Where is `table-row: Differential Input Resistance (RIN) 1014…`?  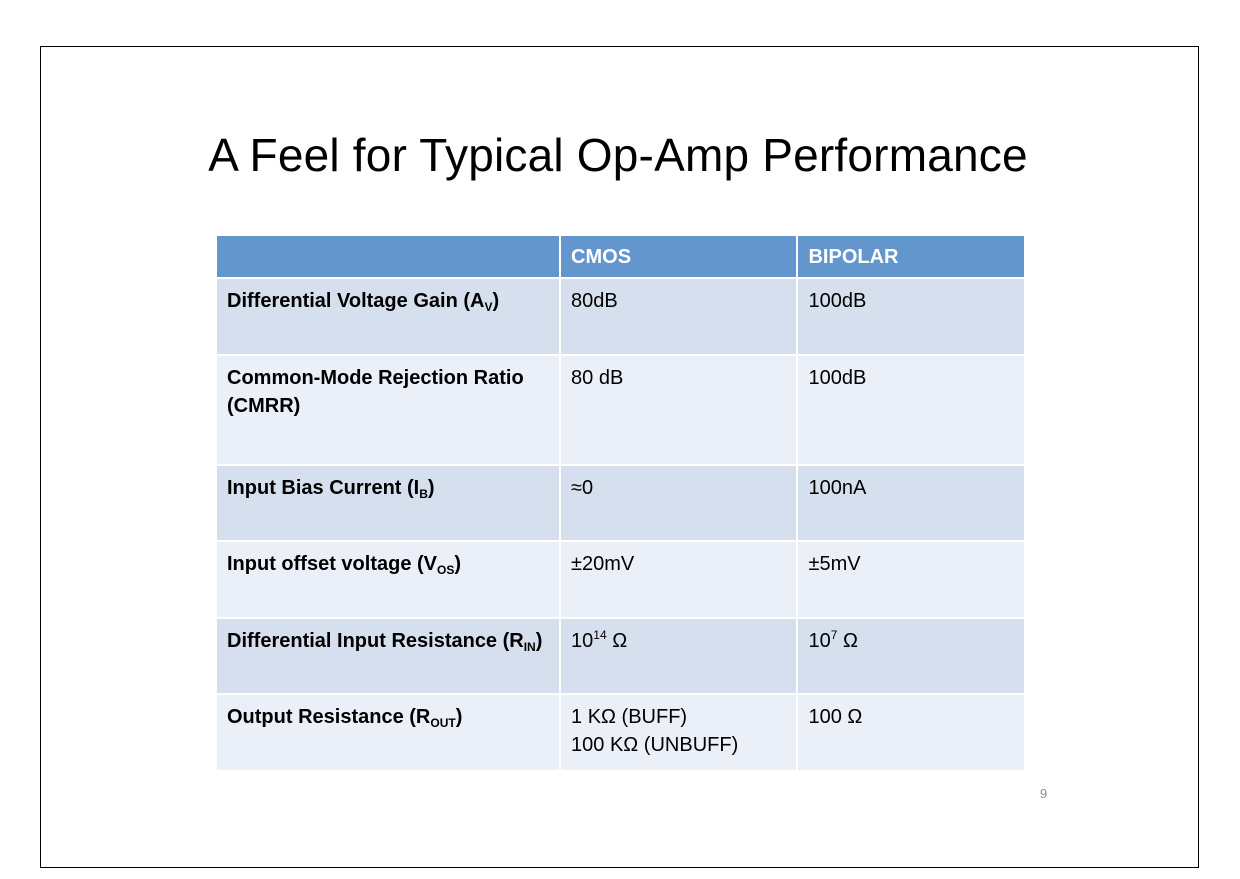 table-row: Differential Input Resistance (RIN) 1014… is located at coordinates (620, 656).